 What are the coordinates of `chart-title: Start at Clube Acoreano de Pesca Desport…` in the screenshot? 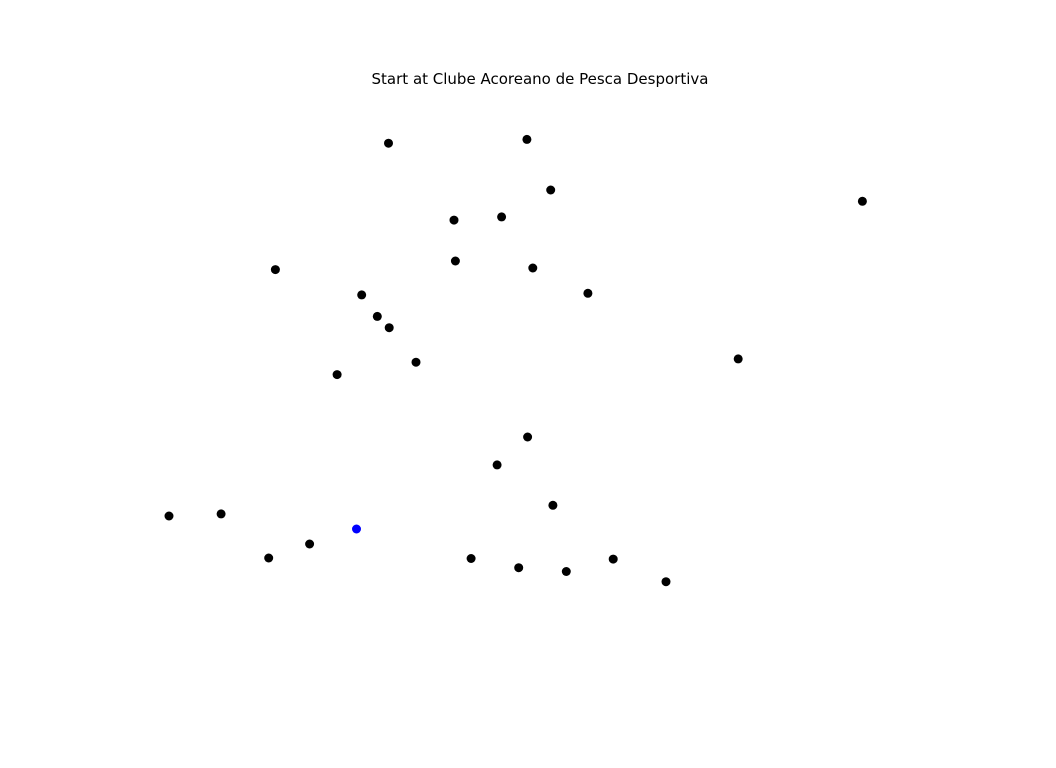 It's located at (540, 79).